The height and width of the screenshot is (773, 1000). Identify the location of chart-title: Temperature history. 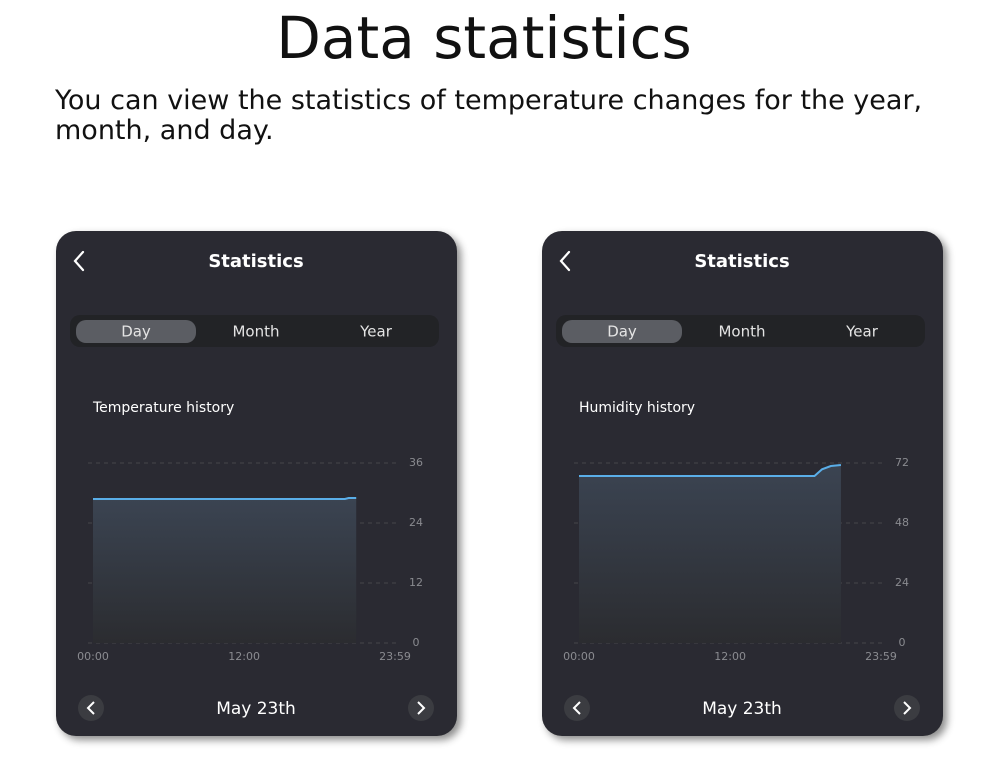
(163, 408).